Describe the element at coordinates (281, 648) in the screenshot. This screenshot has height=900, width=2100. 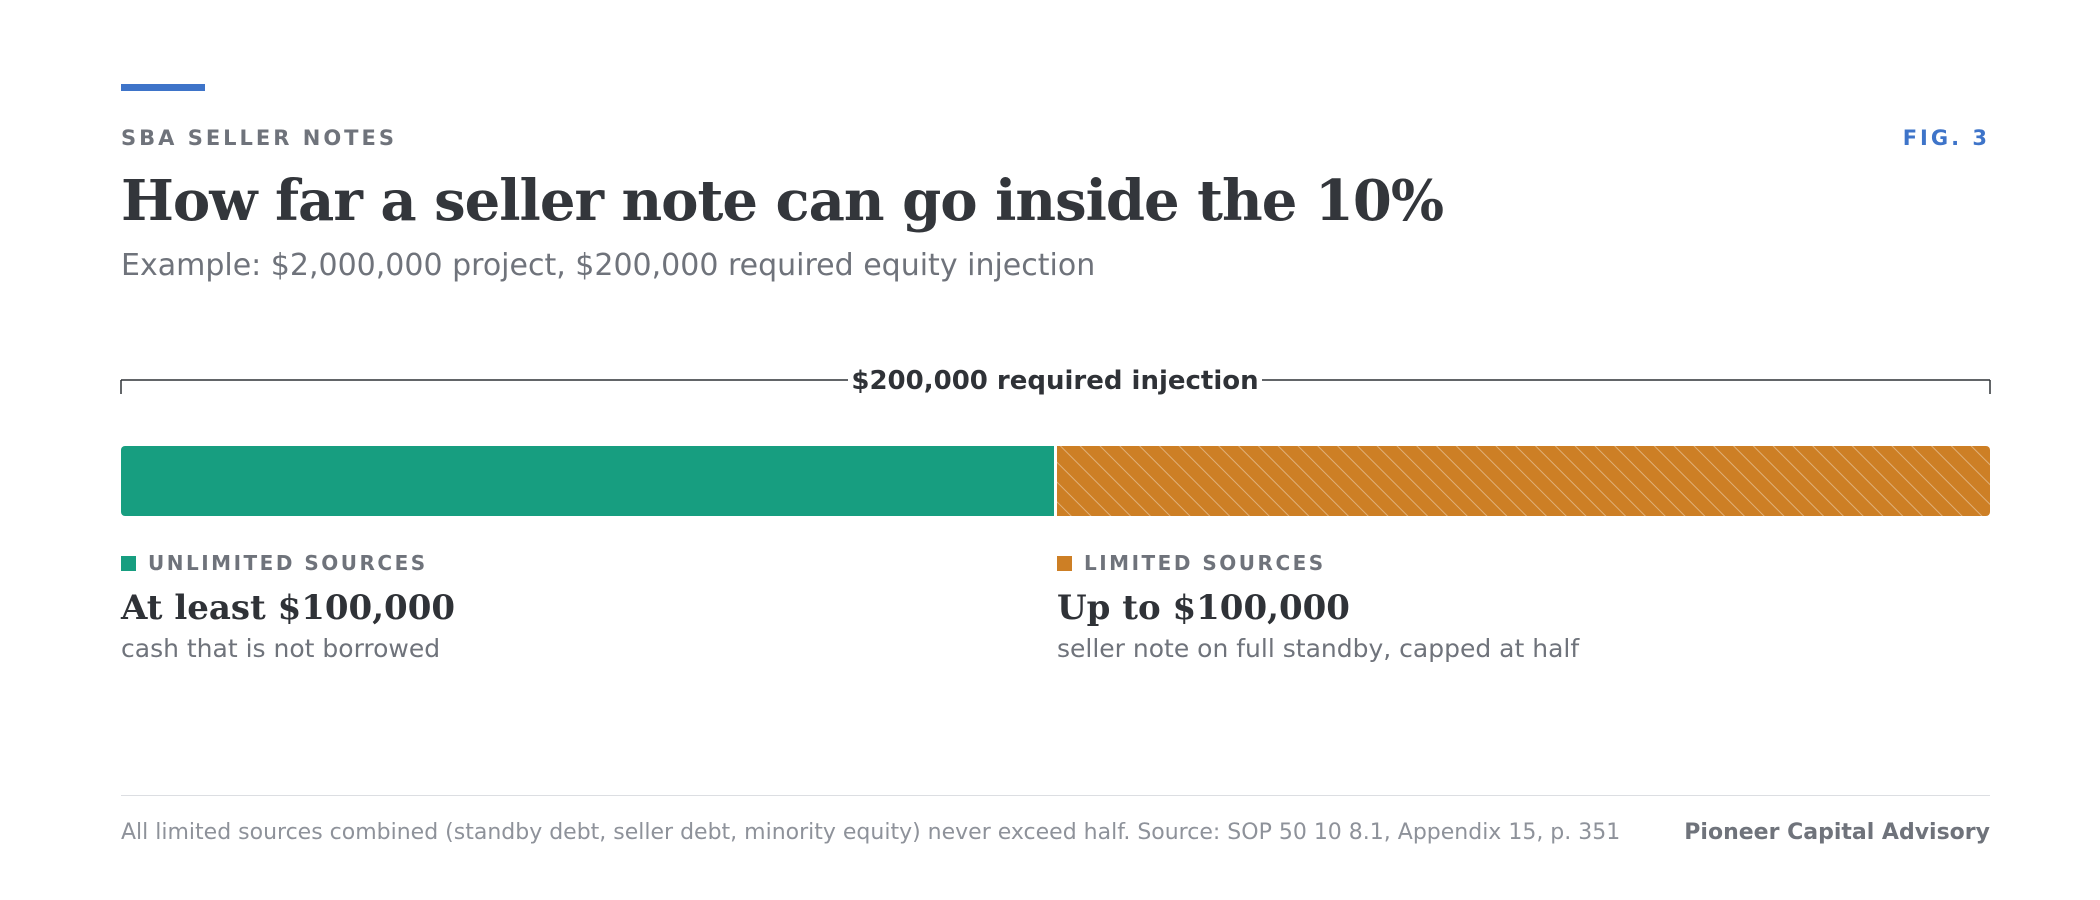
I see `unlimited-description: cash that is not borrowed` at that location.